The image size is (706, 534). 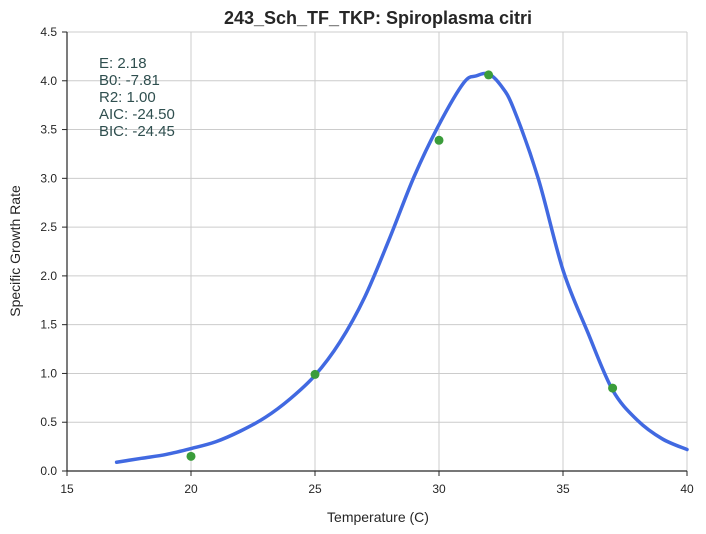 What do you see at coordinates (378, 18) in the screenshot?
I see `chart-title: 243_Sch_TF_TKP: Spiroplasma citri` at bounding box center [378, 18].